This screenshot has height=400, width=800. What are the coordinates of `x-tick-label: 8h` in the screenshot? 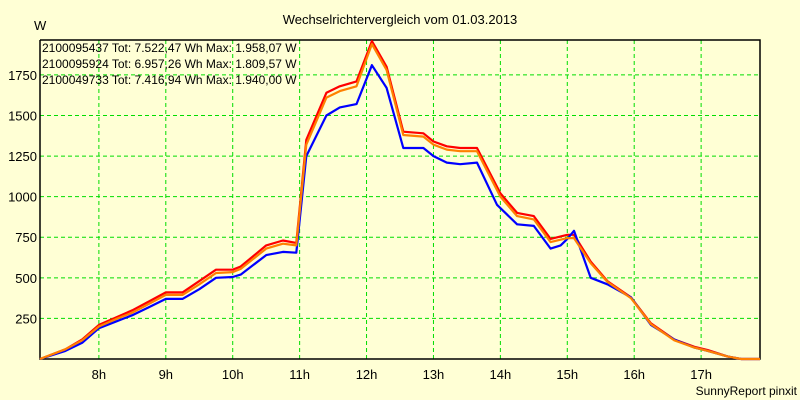 It's located at (99, 374).